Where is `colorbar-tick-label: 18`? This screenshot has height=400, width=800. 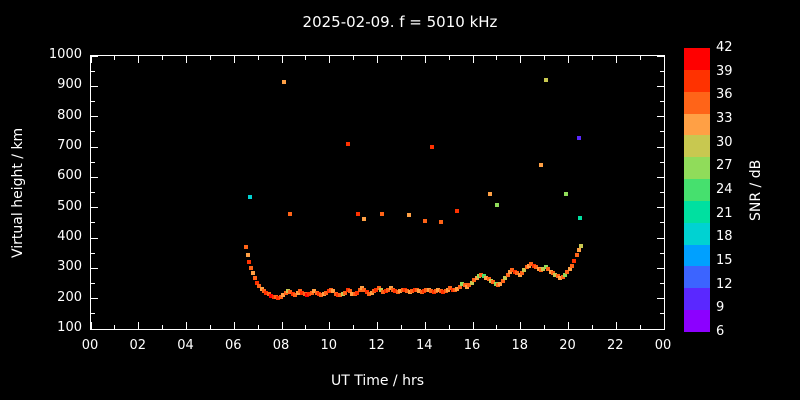 colorbar-tick-label: 18 is located at coordinates (724, 237).